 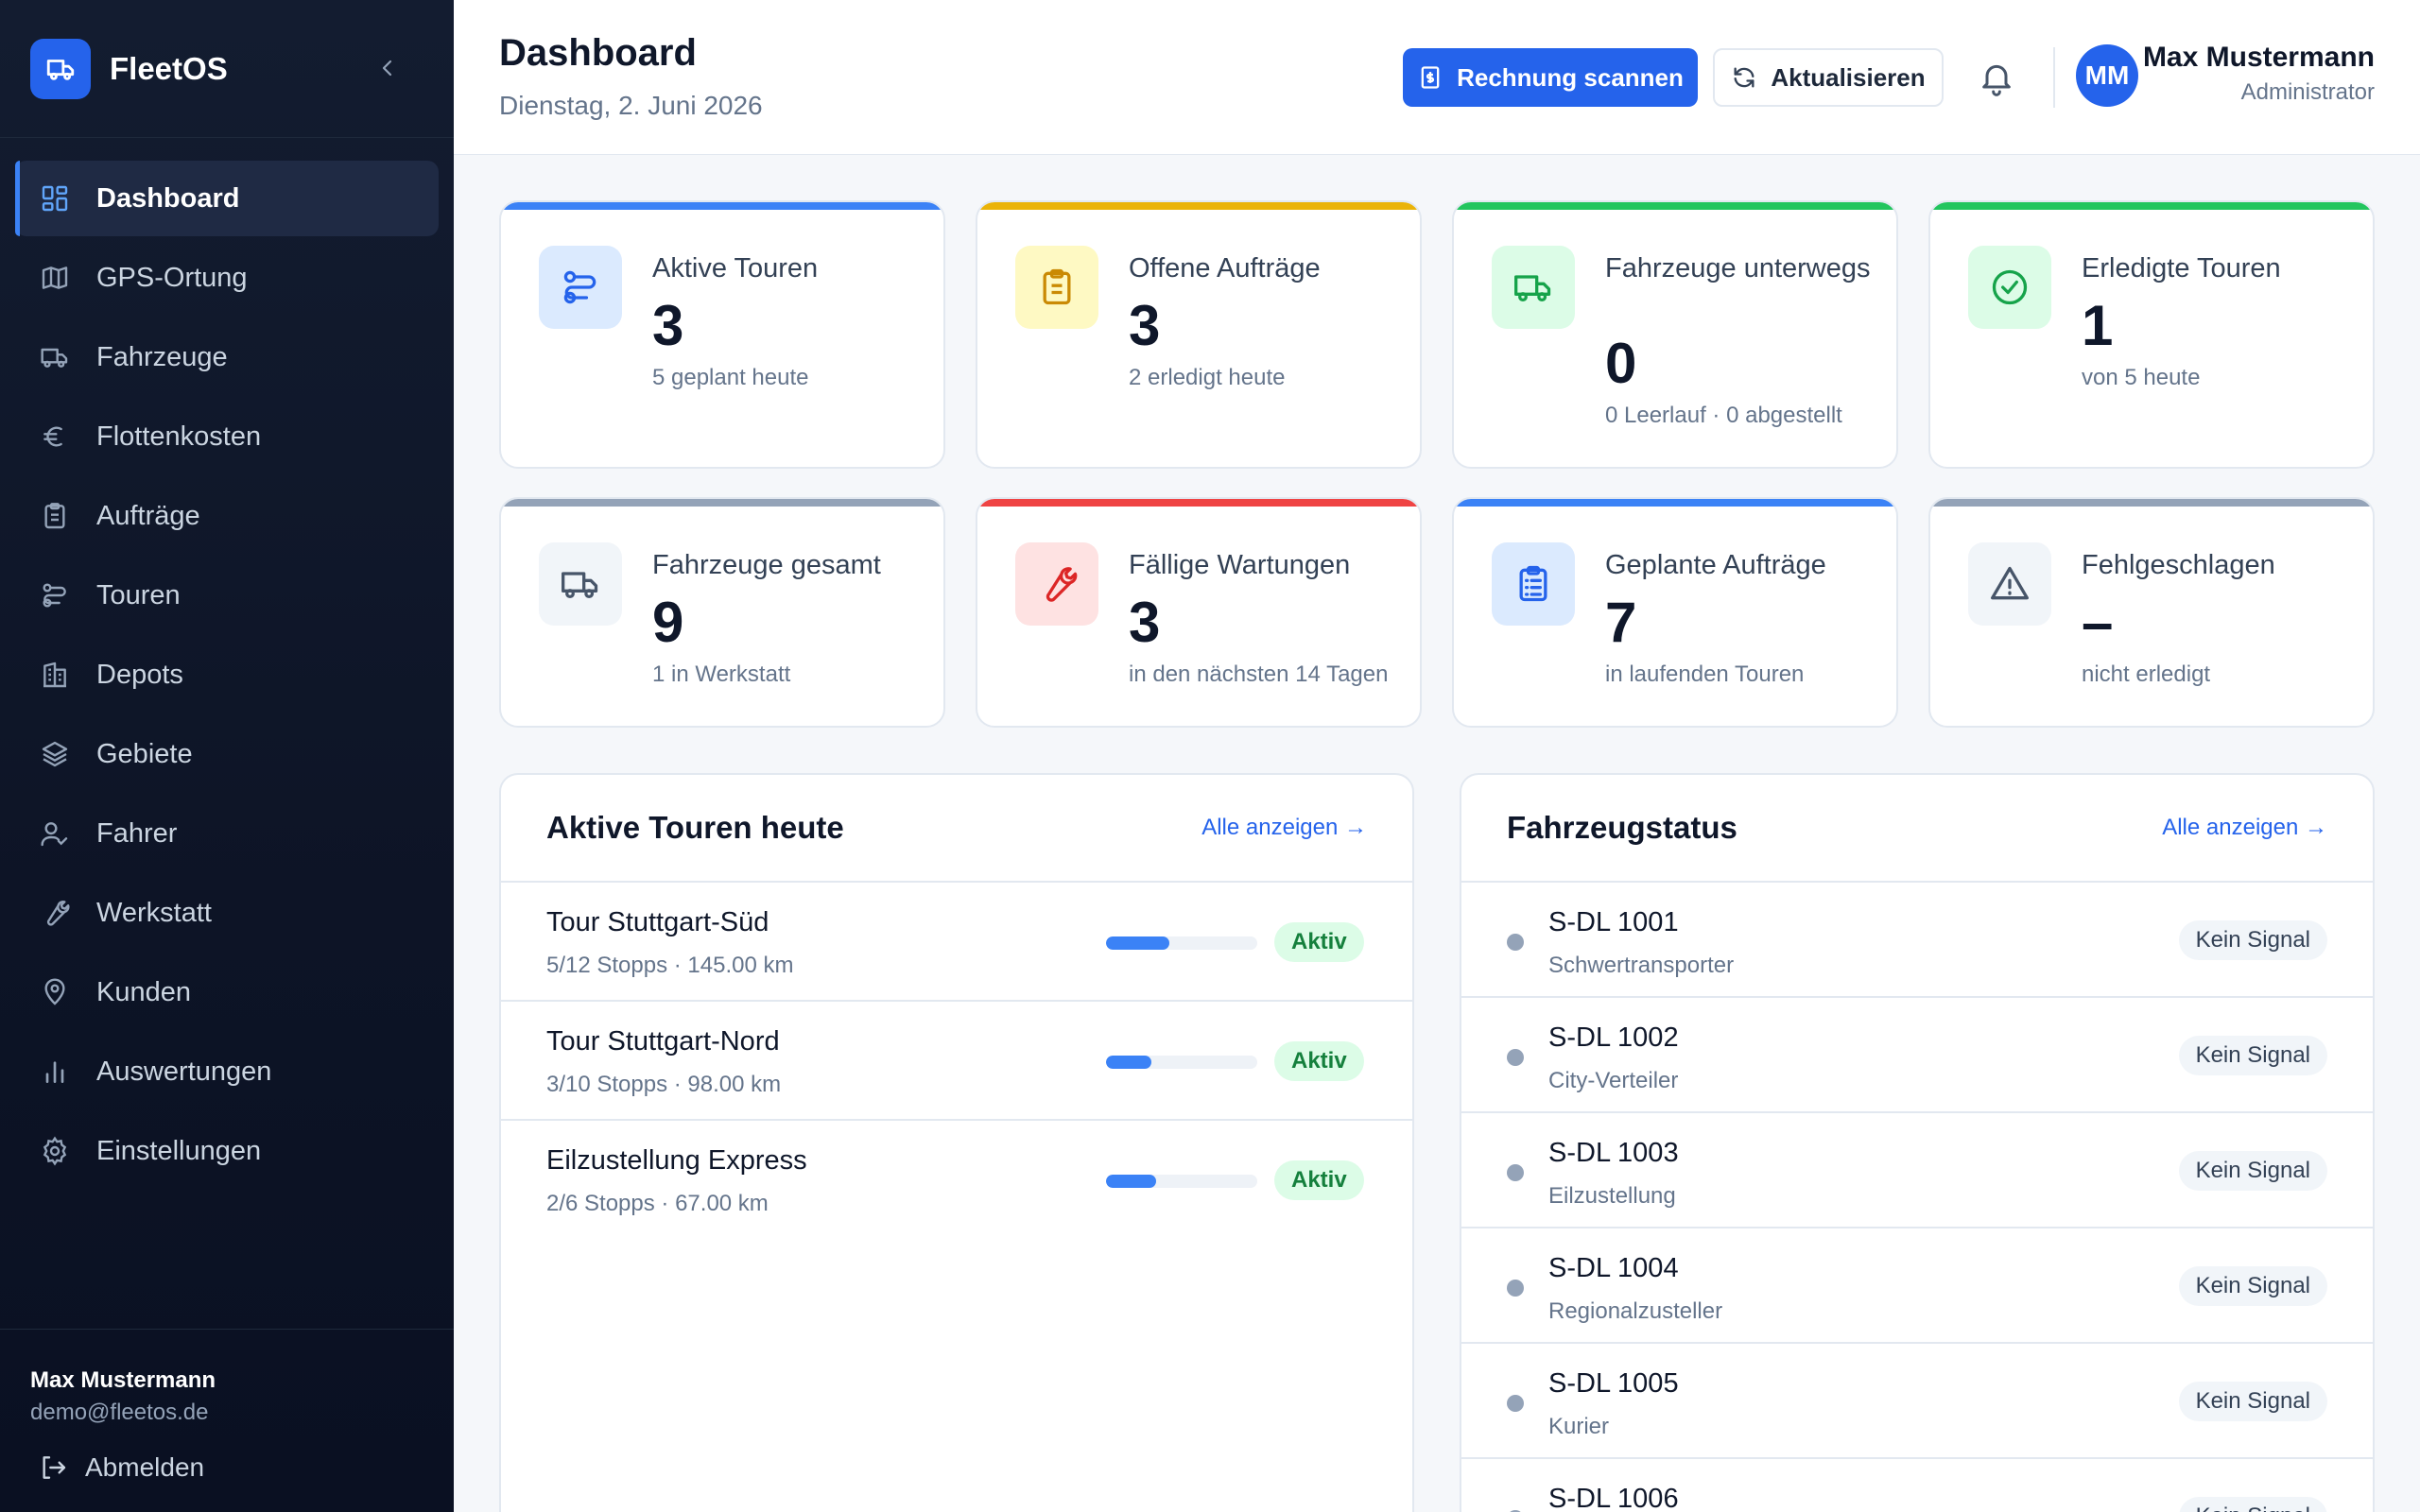 I want to click on stat-label: Erledigte Touren, so click(x=2181, y=268).